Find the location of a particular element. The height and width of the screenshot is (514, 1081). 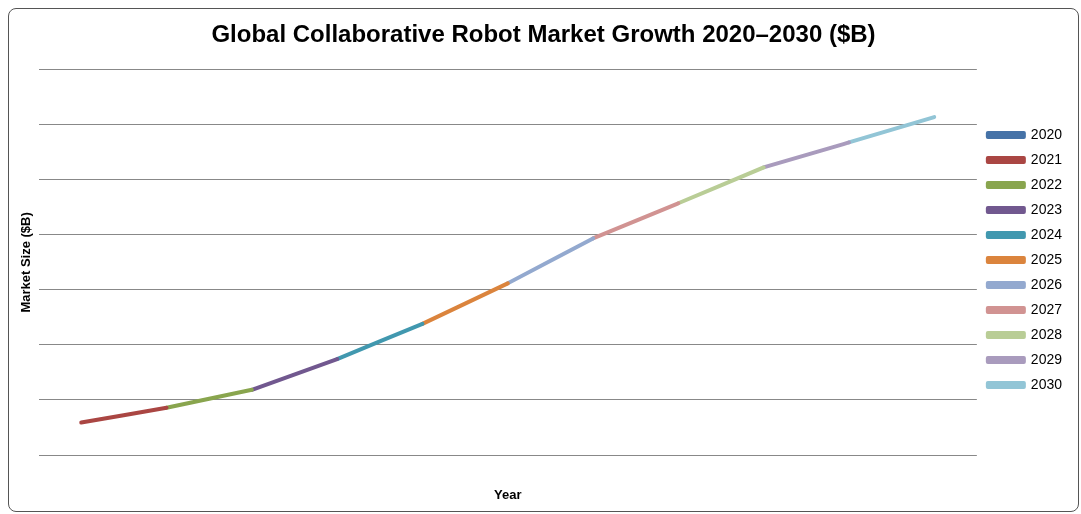

legend-label: 2020 is located at coordinates (1046, 133).